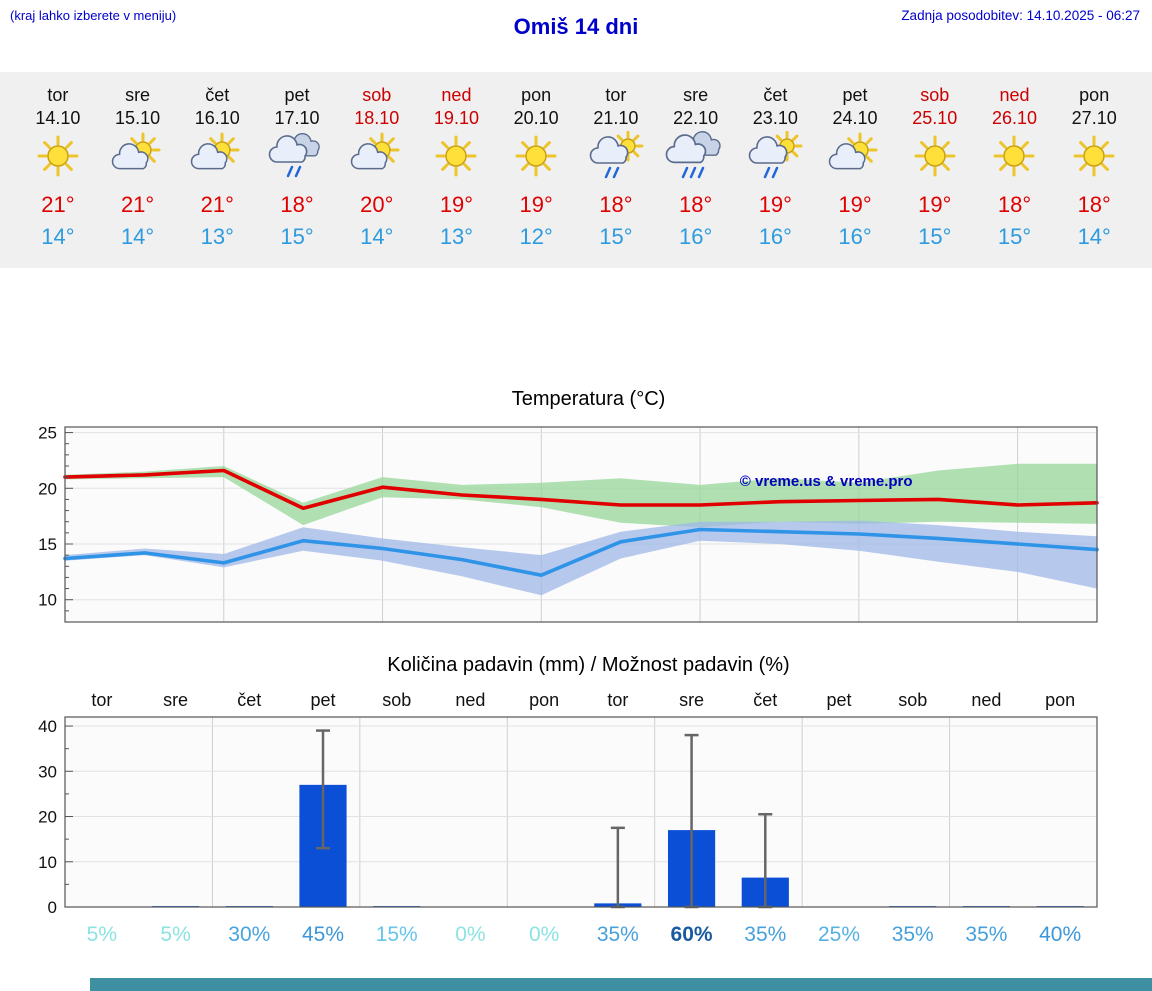  I want to click on forecast-day: ned 26.10 18° 15°, so click(1015, 167).